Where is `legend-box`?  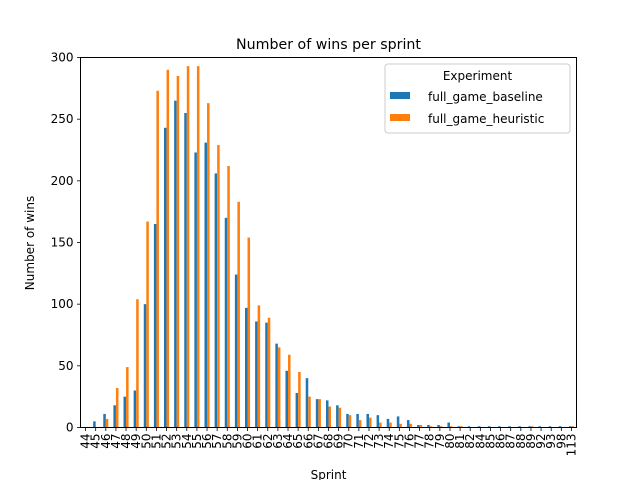 legend-box is located at coordinates (477, 98).